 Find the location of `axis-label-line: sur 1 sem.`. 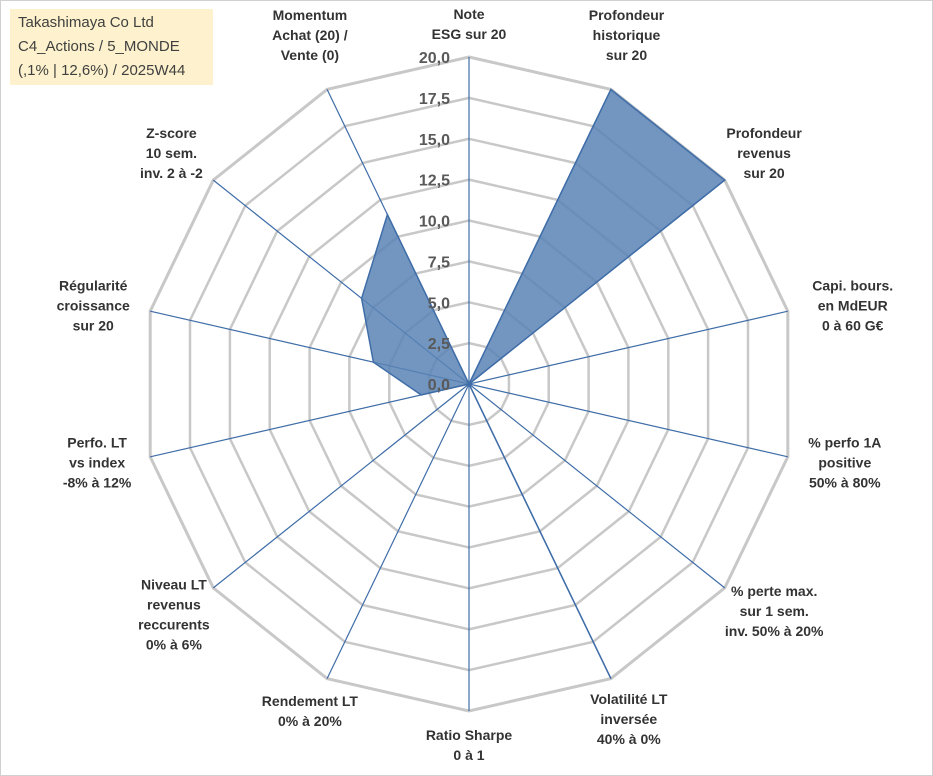

axis-label-line: sur 1 sem. is located at coordinates (774, 611).